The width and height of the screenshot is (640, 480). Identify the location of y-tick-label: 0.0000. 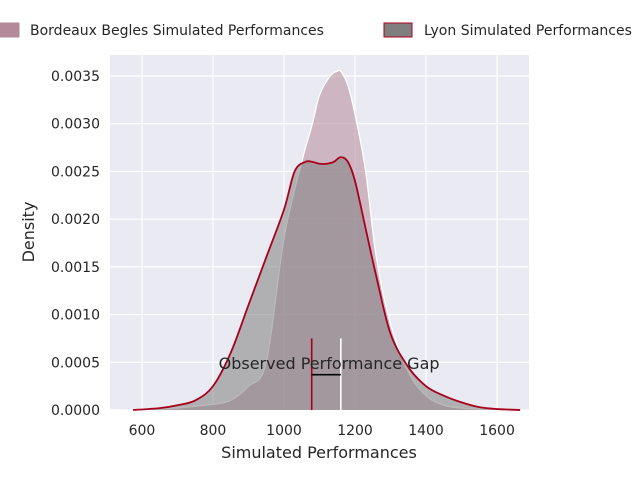
(75, 411).